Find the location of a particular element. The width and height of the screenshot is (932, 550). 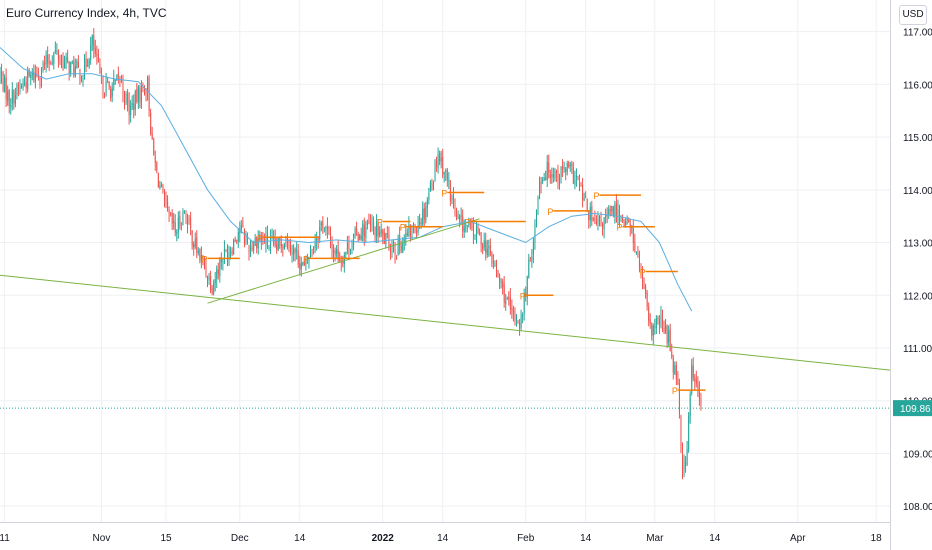

last-price-label: 109.86 is located at coordinates (915, 409).